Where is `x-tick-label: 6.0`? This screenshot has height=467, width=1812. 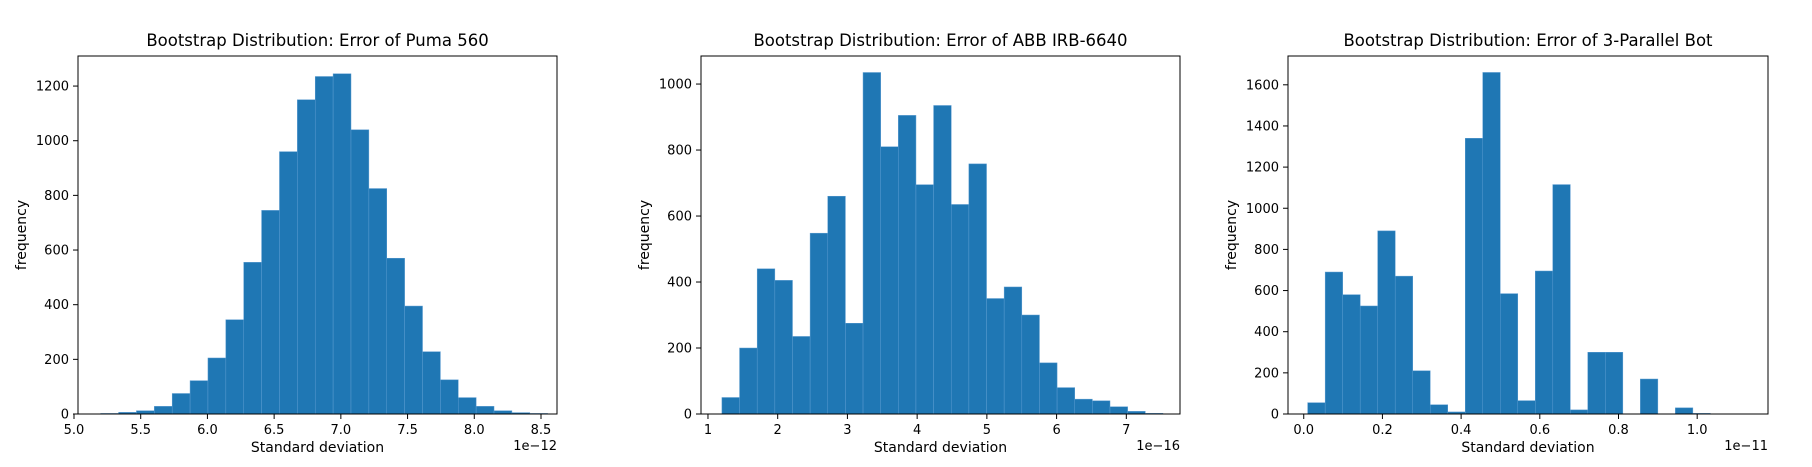
x-tick-label: 6.0 is located at coordinates (207, 430).